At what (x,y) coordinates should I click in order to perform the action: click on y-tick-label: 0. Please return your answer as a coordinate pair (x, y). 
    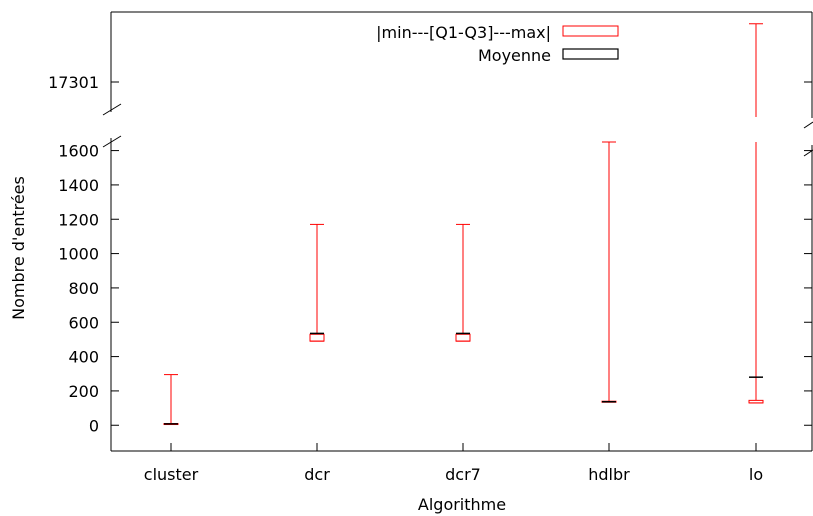
    Looking at the image, I should click on (94, 425).